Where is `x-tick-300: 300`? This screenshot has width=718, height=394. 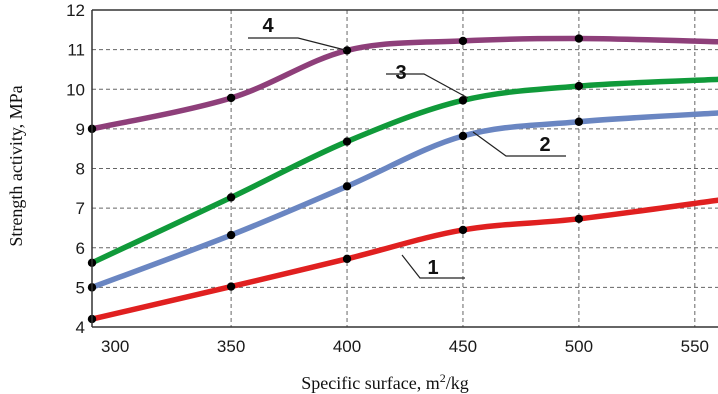
x-tick-300: 300 is located at coordinates (115, 346).